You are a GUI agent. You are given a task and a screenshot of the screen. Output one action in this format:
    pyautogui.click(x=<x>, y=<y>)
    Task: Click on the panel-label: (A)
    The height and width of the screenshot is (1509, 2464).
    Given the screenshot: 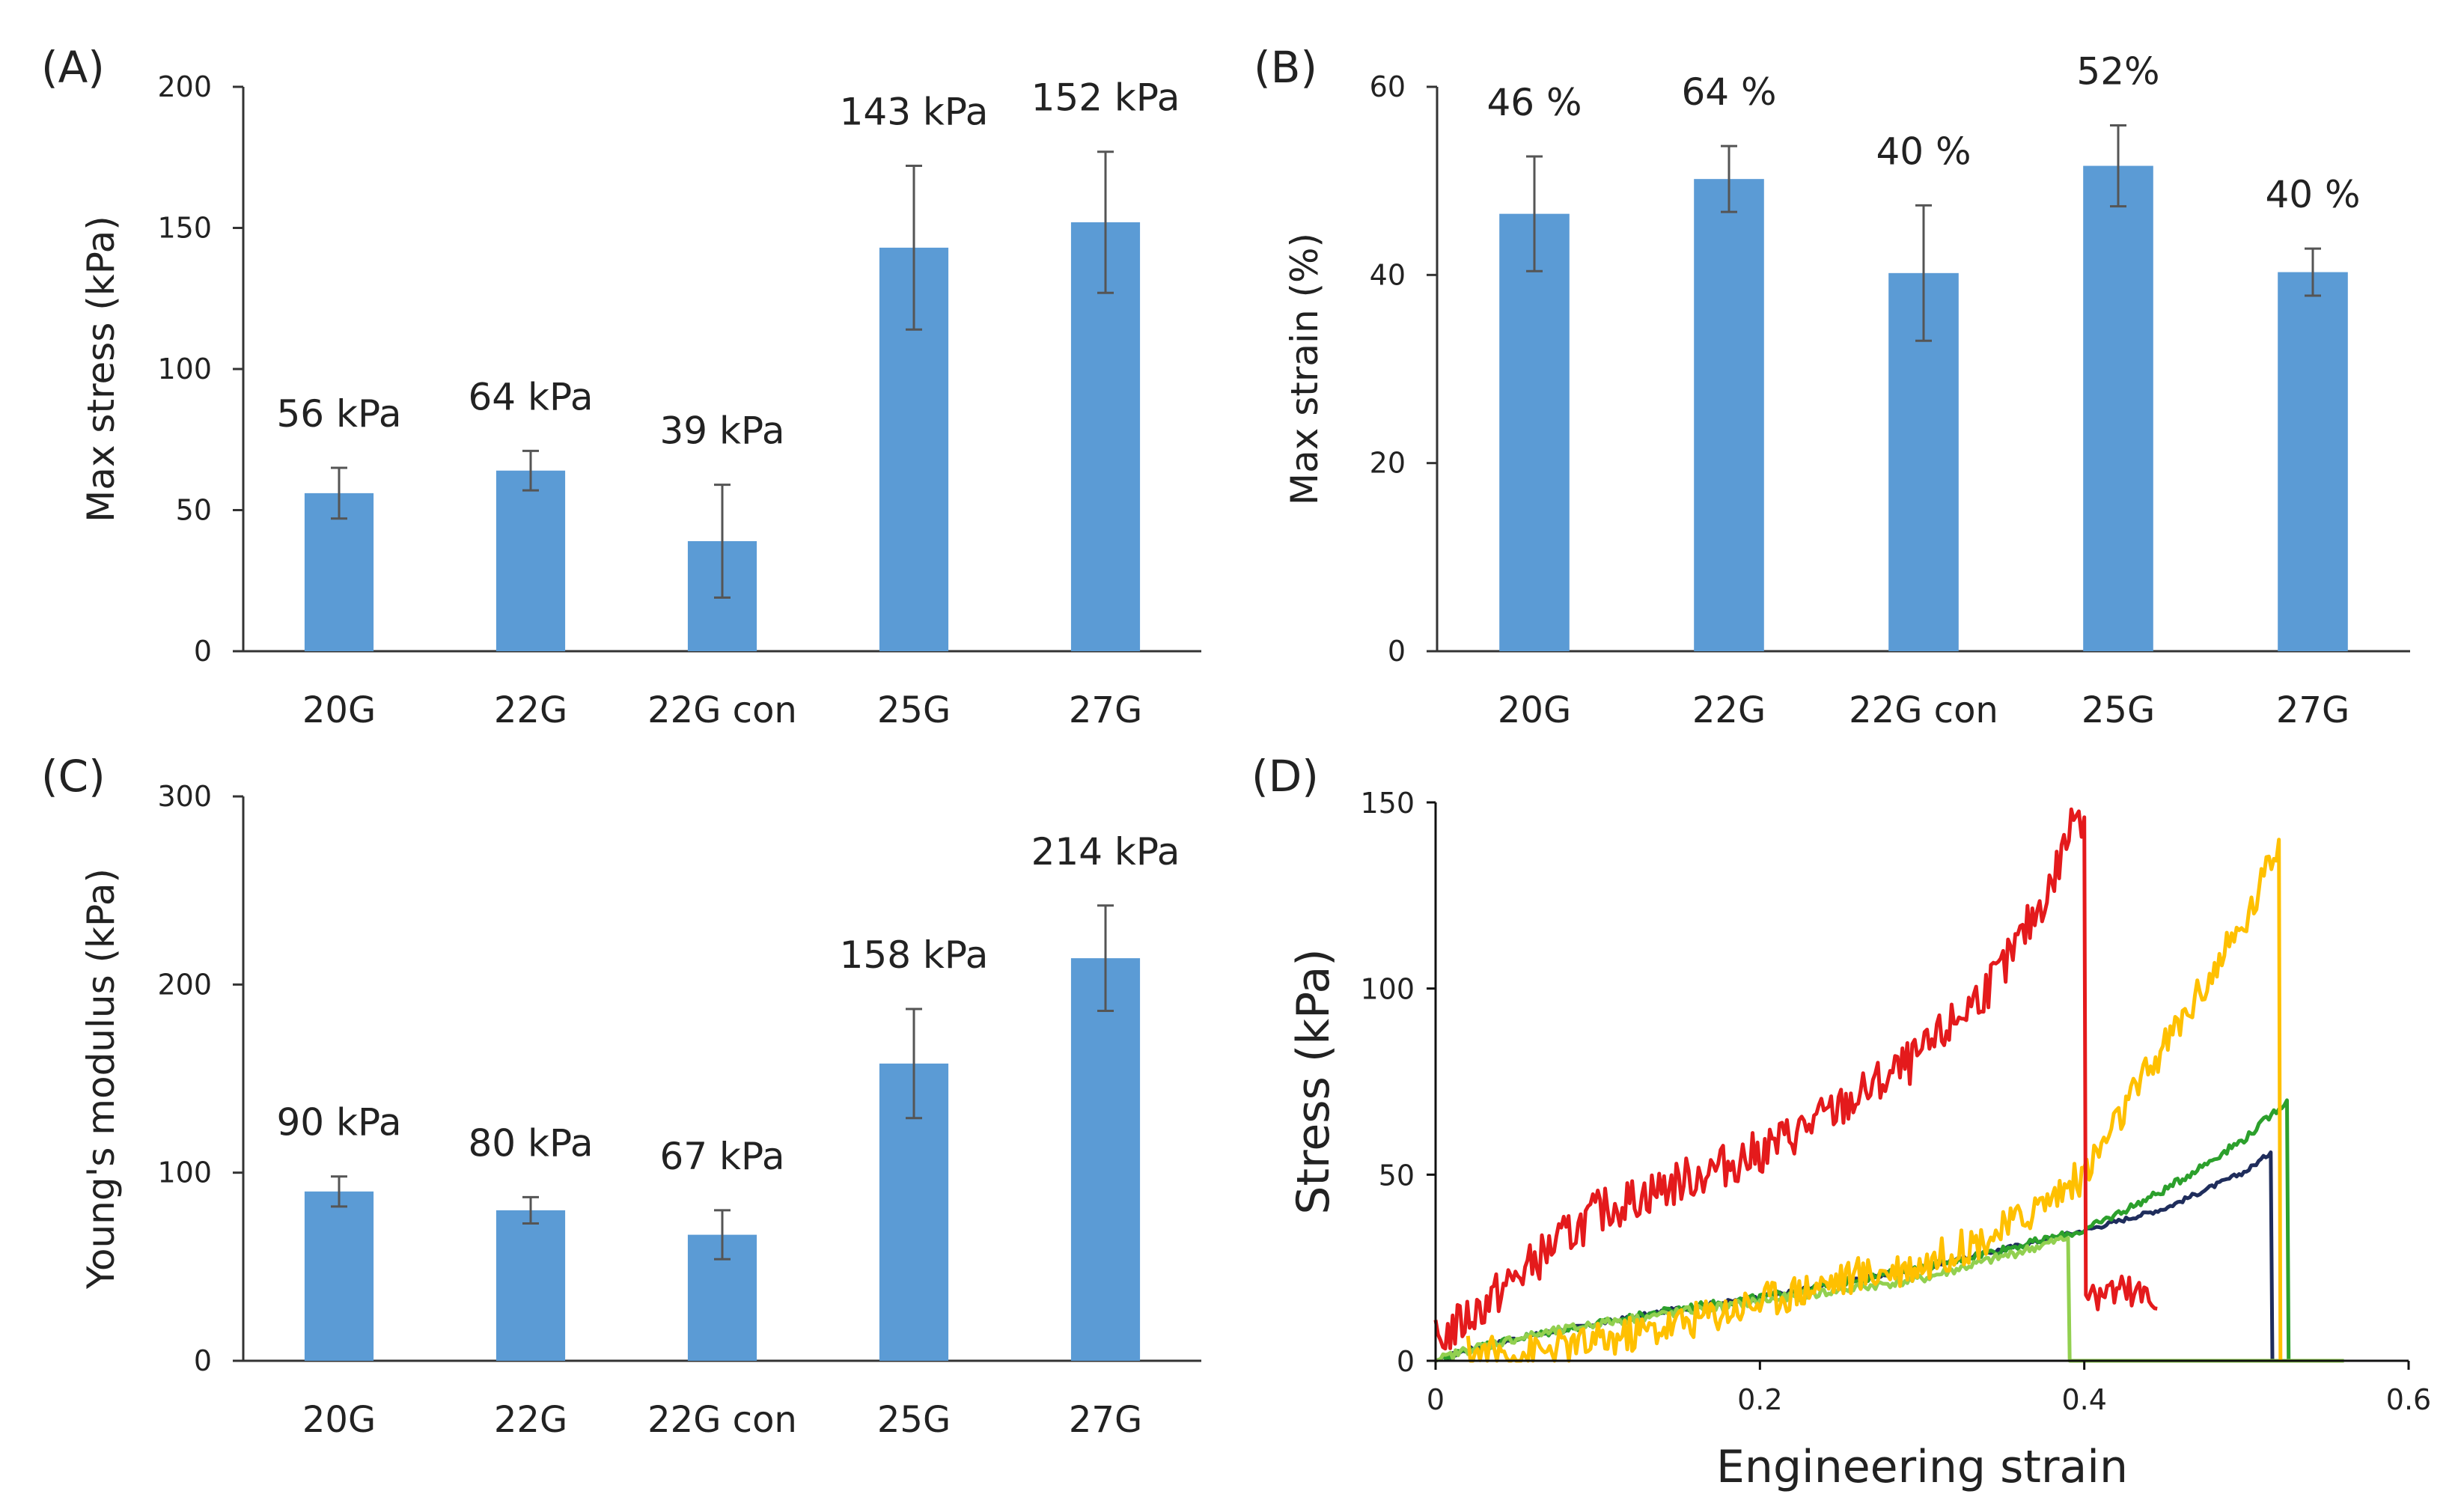 What is the action you would take?
    pyautogui.click(x=73, y=67)
    